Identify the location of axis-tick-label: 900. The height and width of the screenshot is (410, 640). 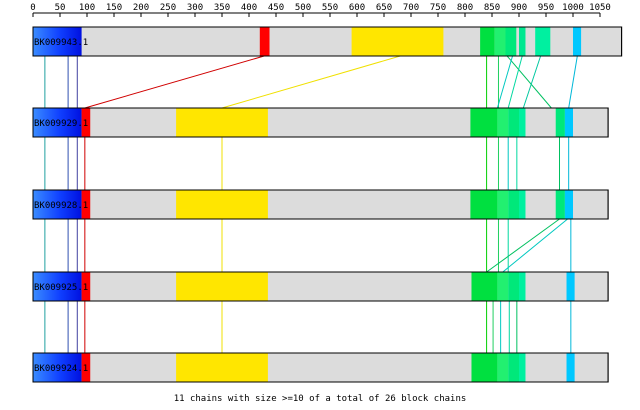
(519, 8).